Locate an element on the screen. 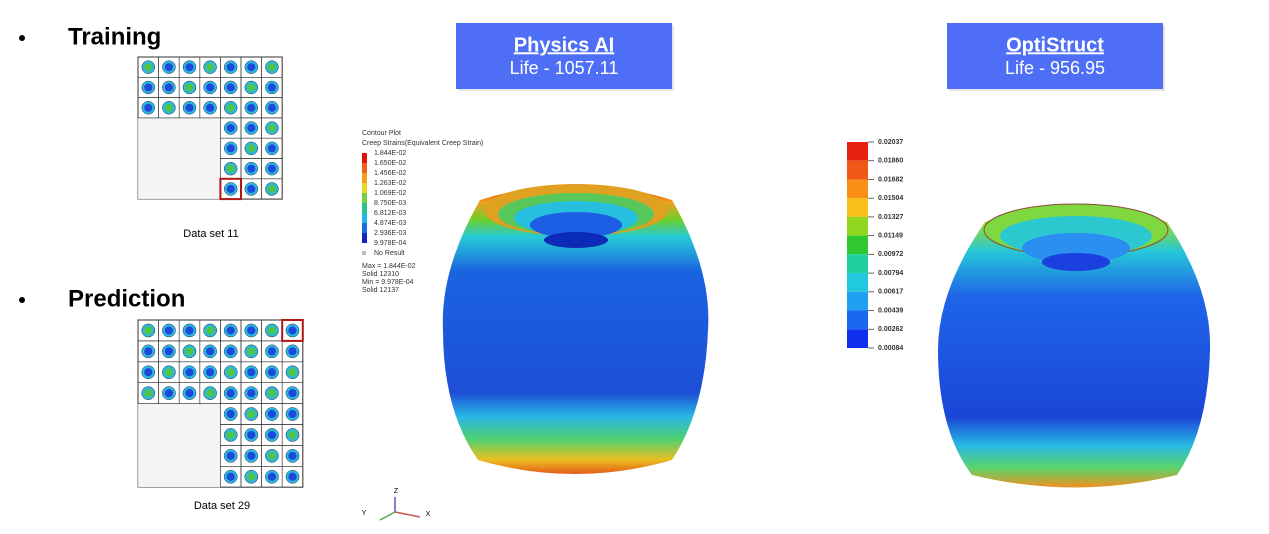  legend-label: 0.01149 is located at coordinates (890, 235).